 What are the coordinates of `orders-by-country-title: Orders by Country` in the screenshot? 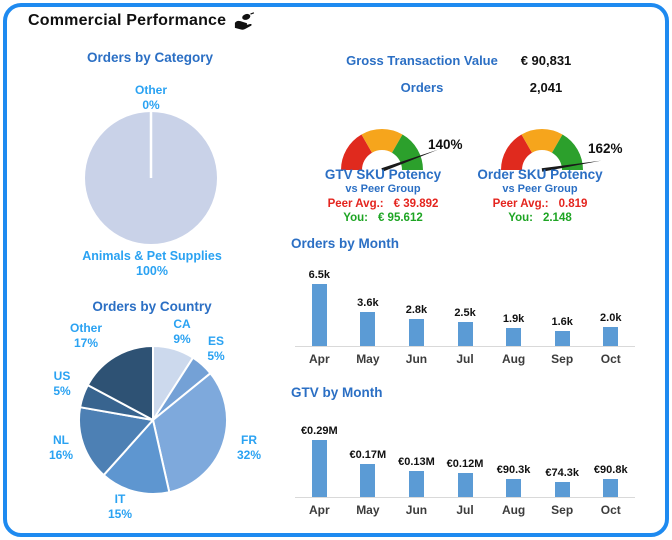 It's located at (152, 306).